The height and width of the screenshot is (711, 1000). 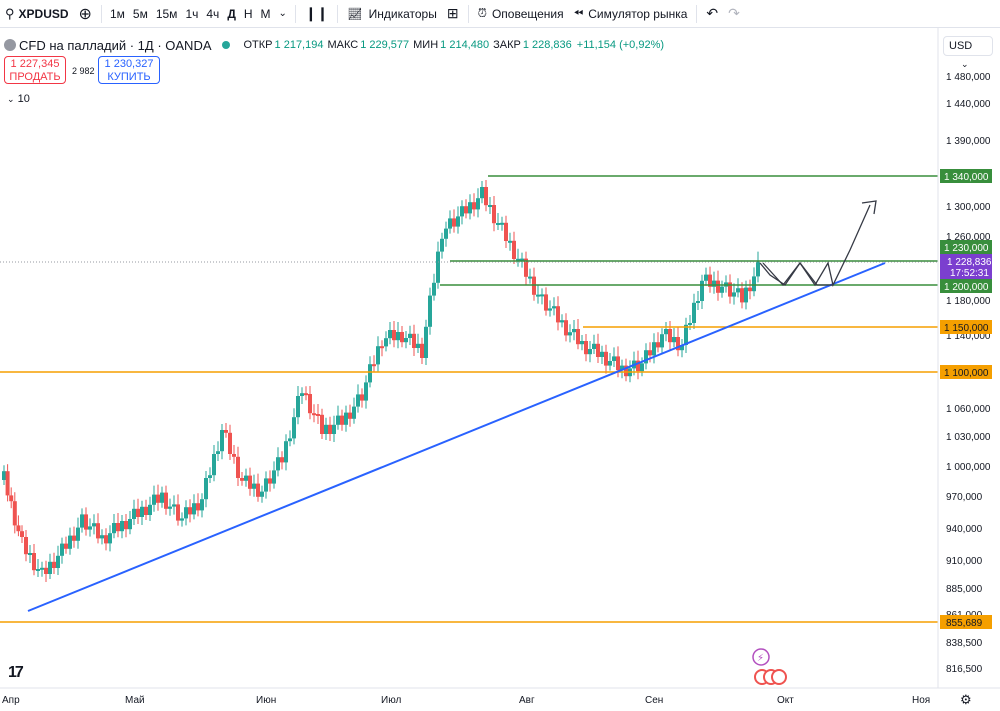 I want to click on time-tick: Июл, so click(x=391, y=700).